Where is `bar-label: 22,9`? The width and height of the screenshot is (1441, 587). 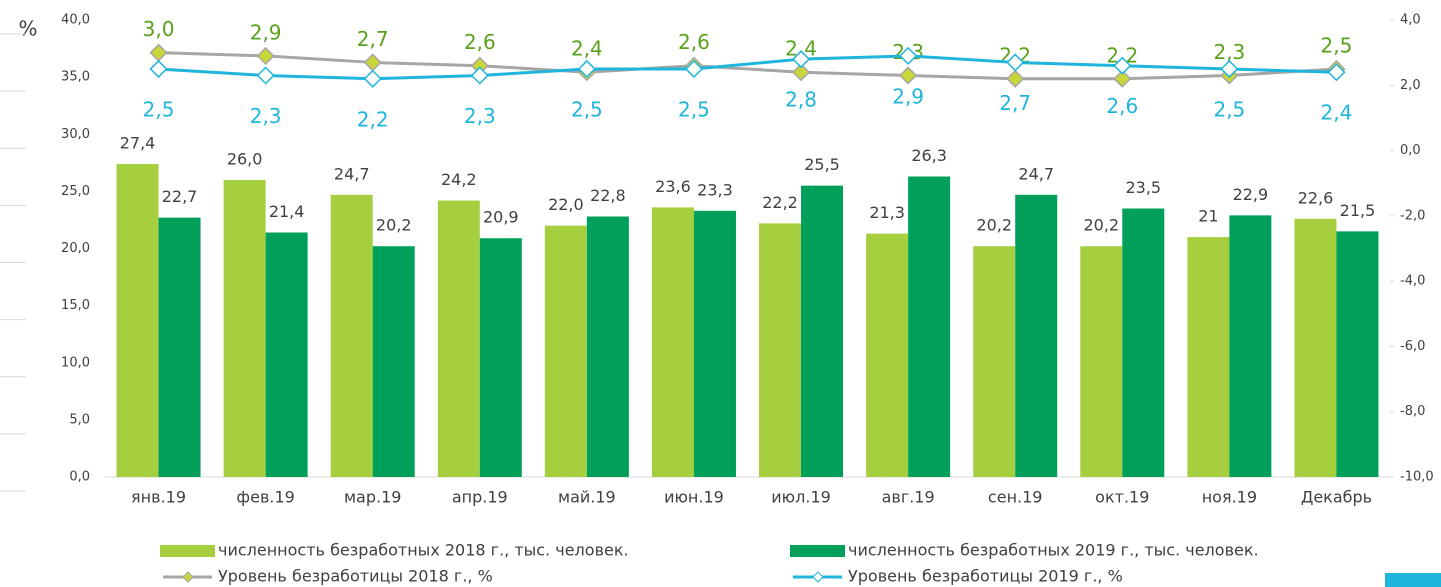
bar-label: 22,9 is located at coordinates (1251, 194).